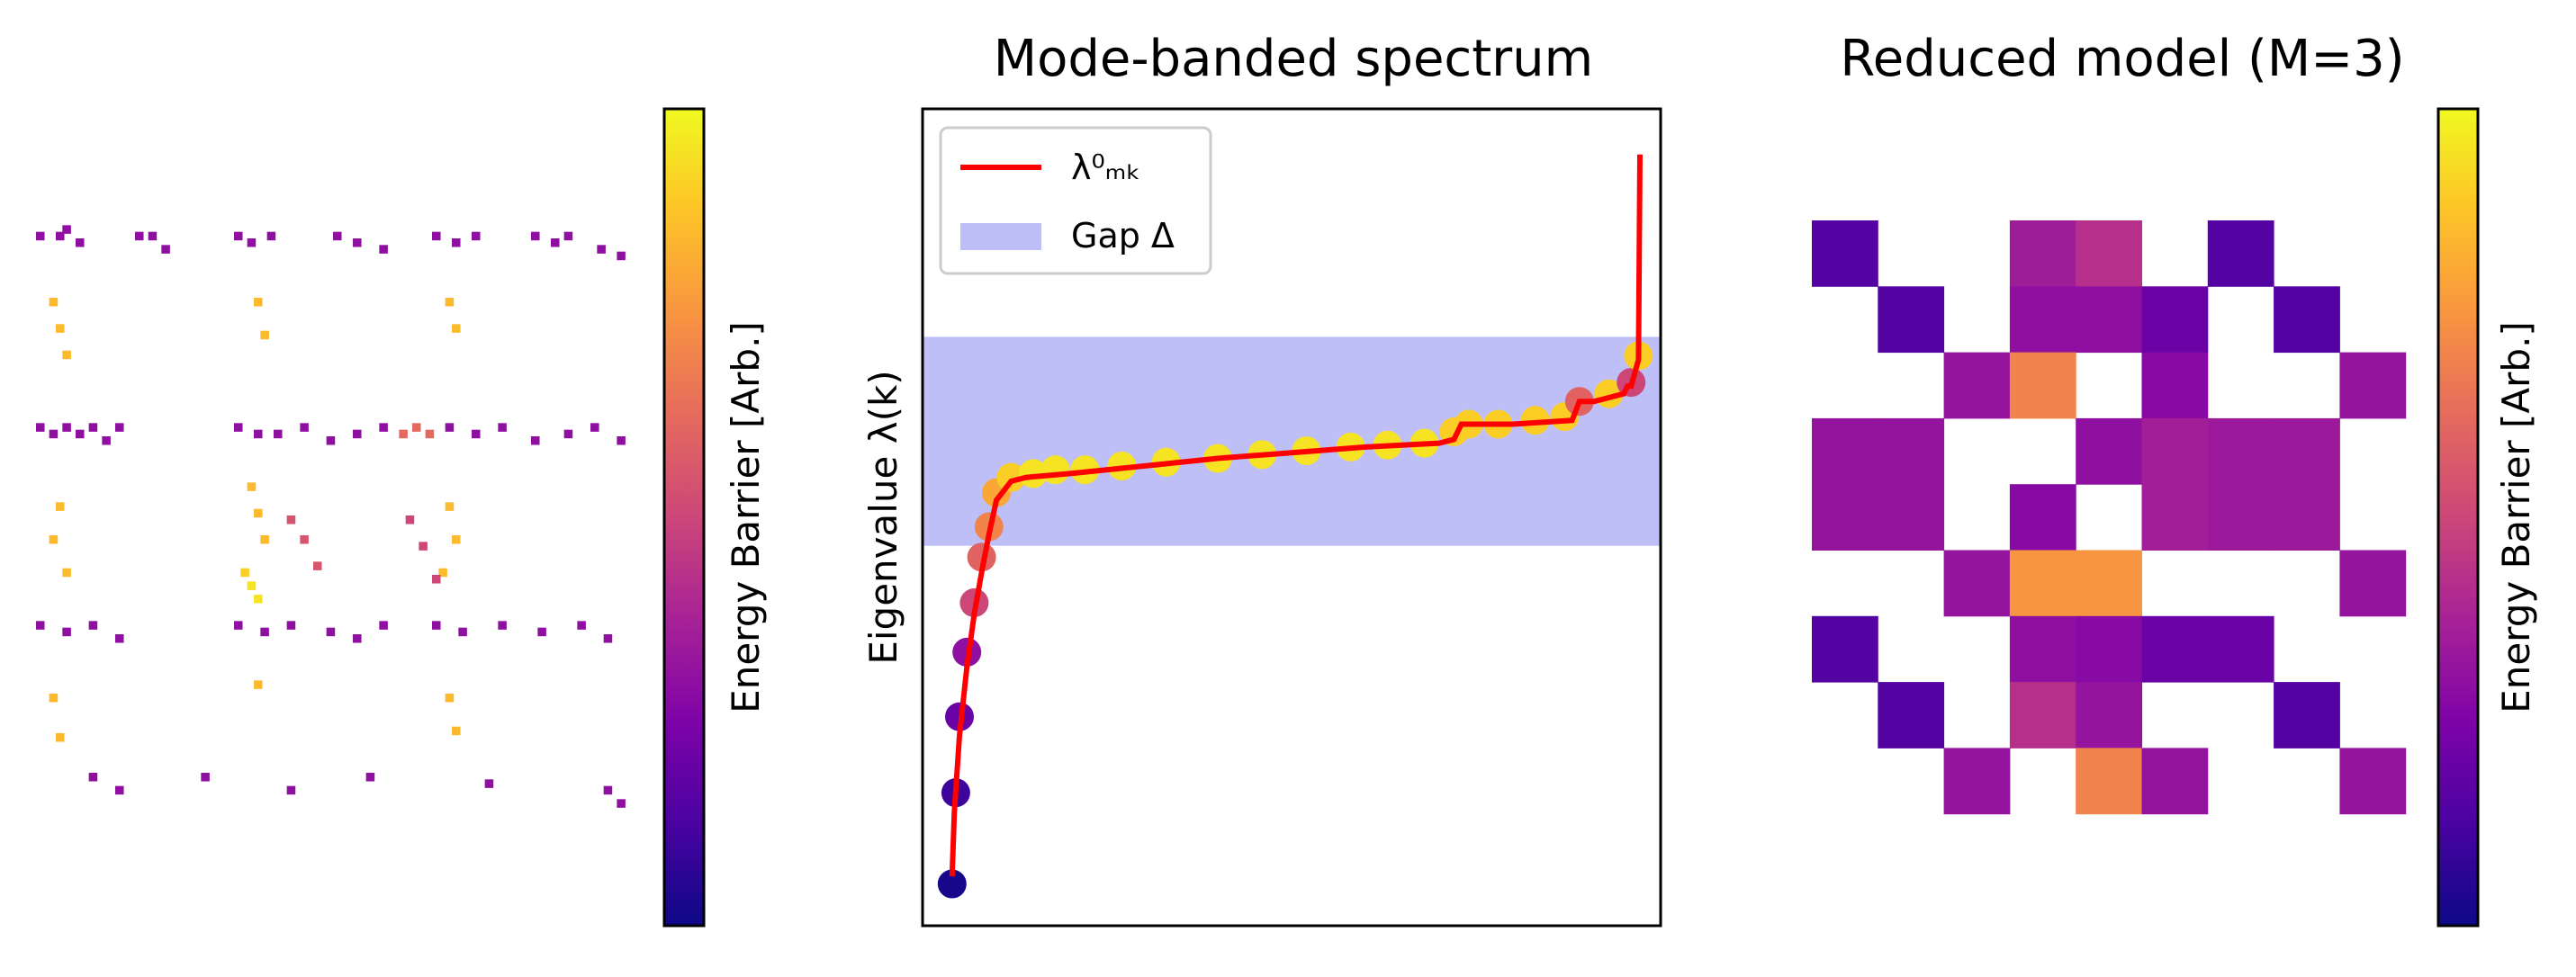  I want to click on gap-band, so click(1292, 441).